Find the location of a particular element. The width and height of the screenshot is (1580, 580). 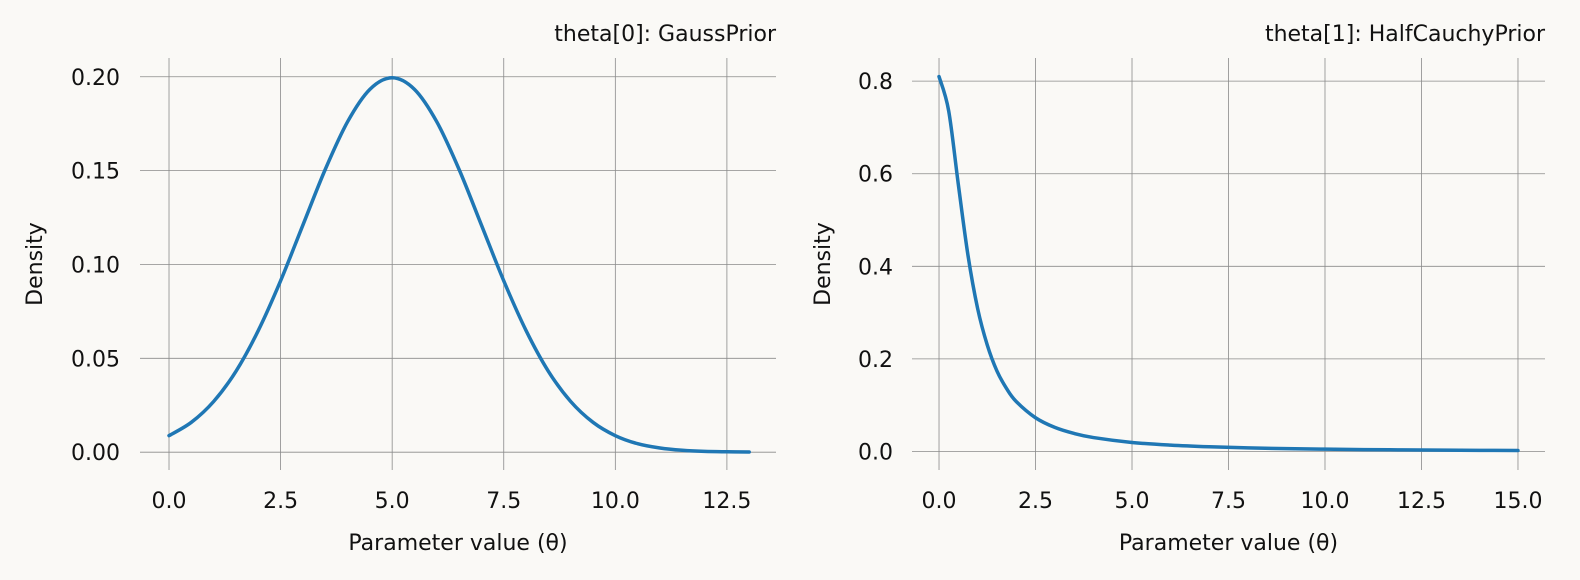

y-tick-label: 0.10 is located at coordinates (95, 265).